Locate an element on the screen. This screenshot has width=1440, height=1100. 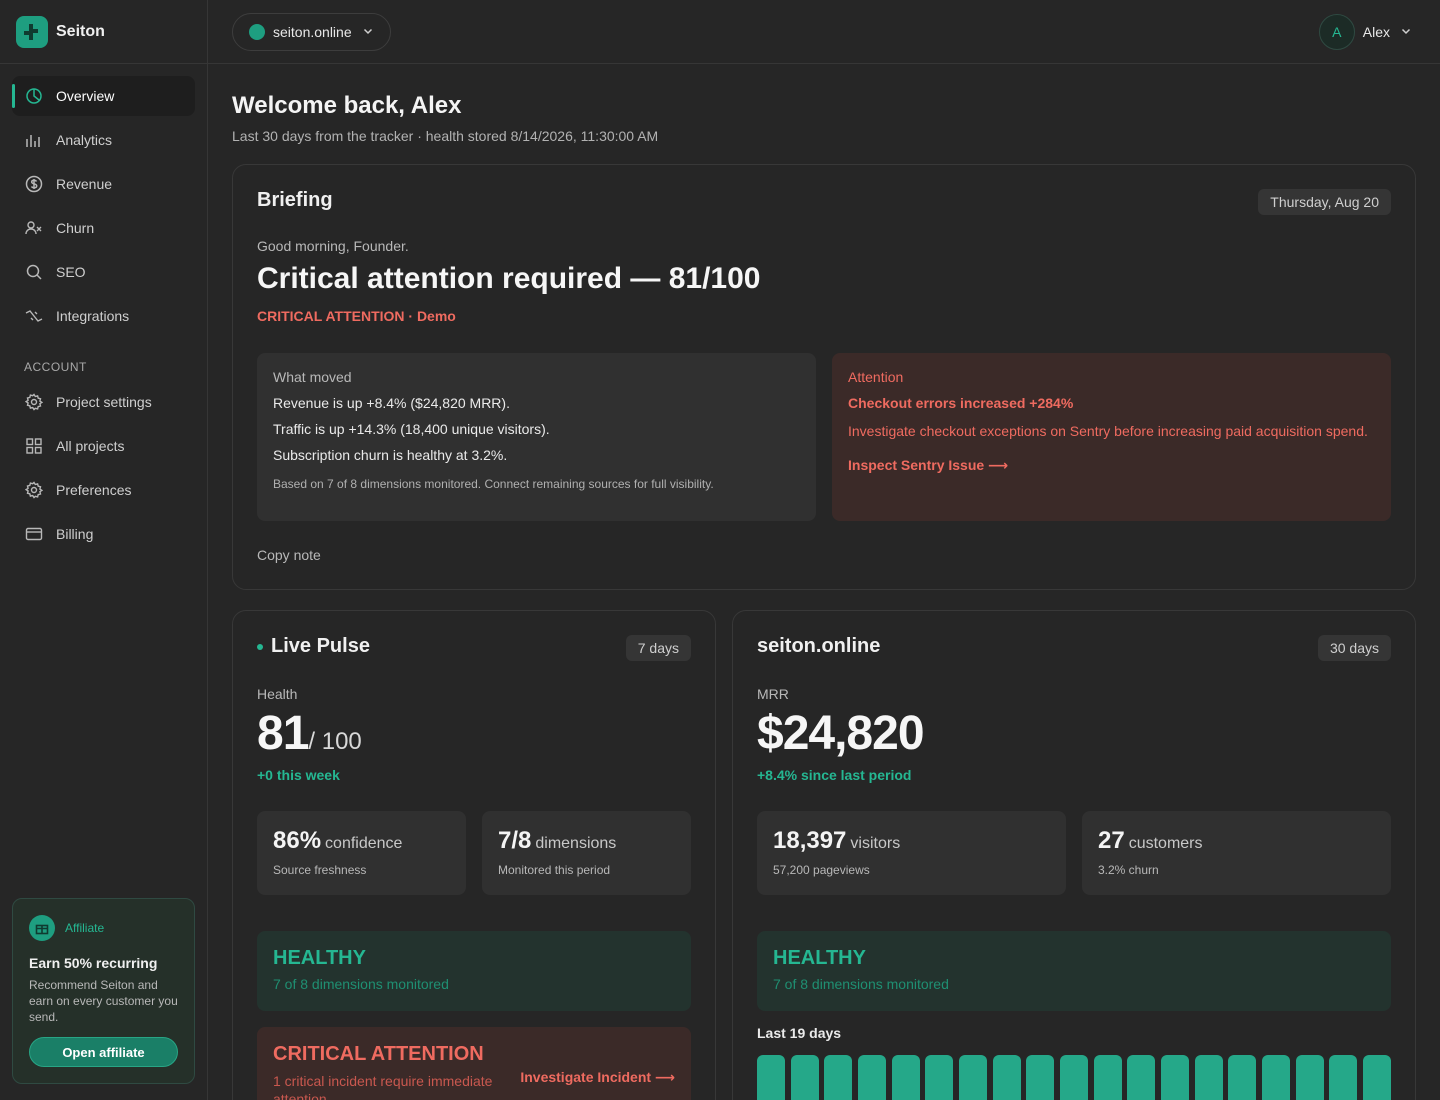
user-menu: A Alex is located at coordinates (1365, 32).